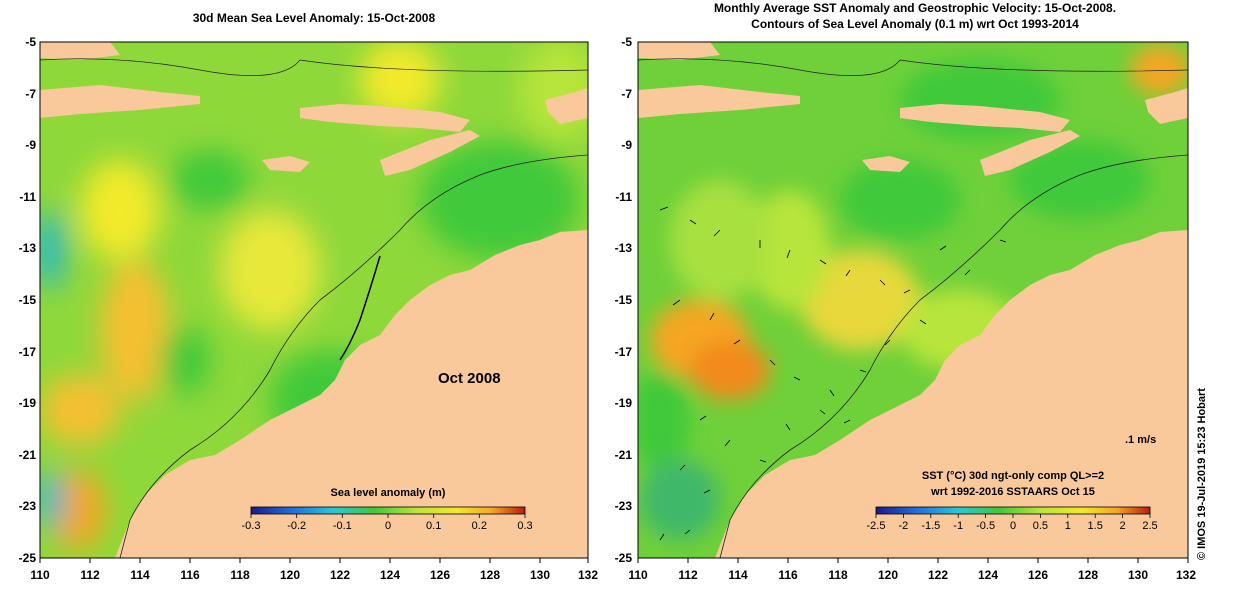  I want to click on right-cb-tick: -2, so click(903, 526).